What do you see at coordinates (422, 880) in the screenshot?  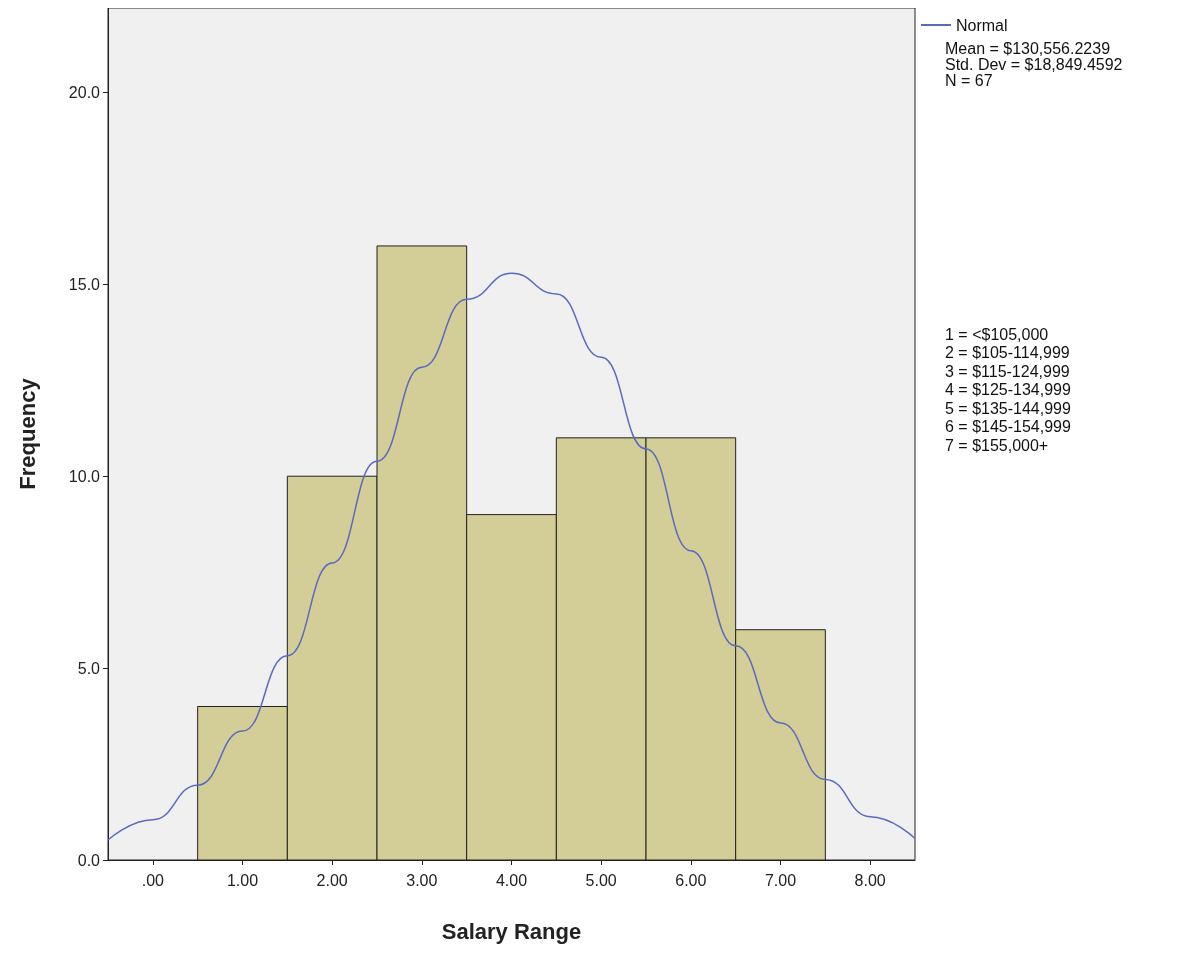 I see `x-tick-label: 3.00` at bounding box center [422, 880].